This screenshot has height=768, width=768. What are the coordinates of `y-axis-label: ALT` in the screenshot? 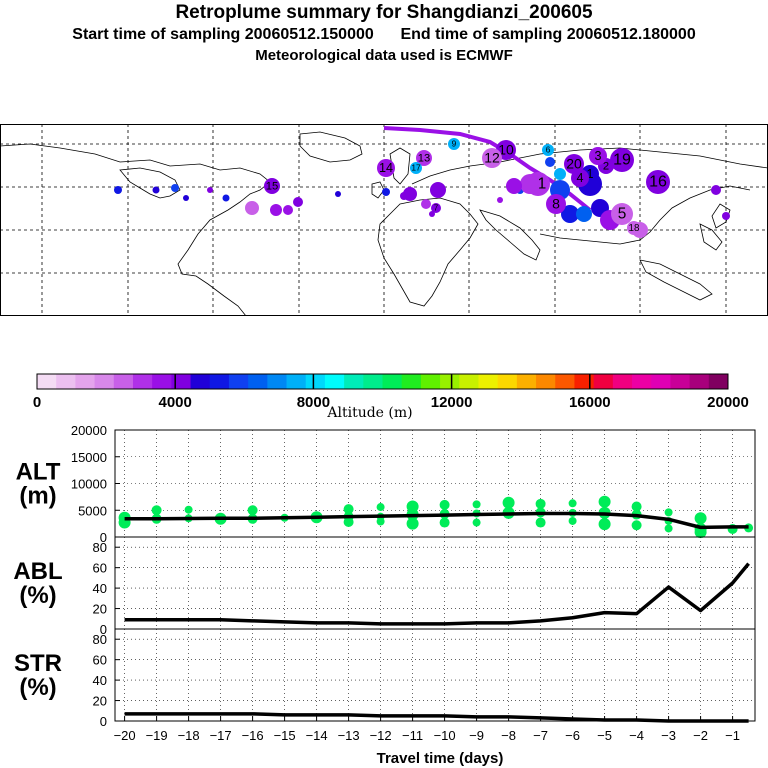 It's located at (38, 472).